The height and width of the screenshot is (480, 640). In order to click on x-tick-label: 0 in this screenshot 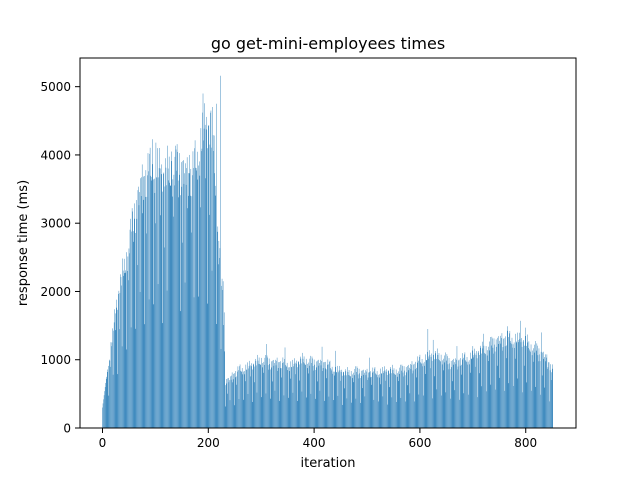, I will do `click(103, 443)`.